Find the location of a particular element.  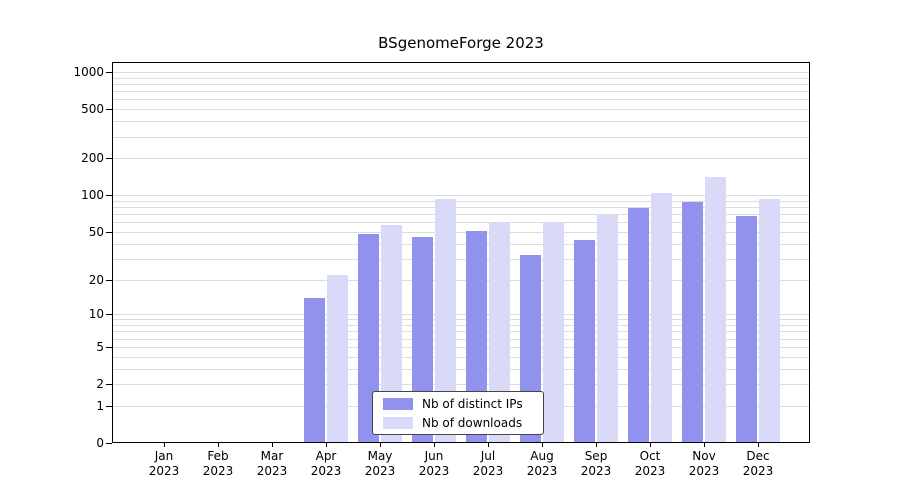

x-tick-label-line: Mar is located at coordinates (272, 456).